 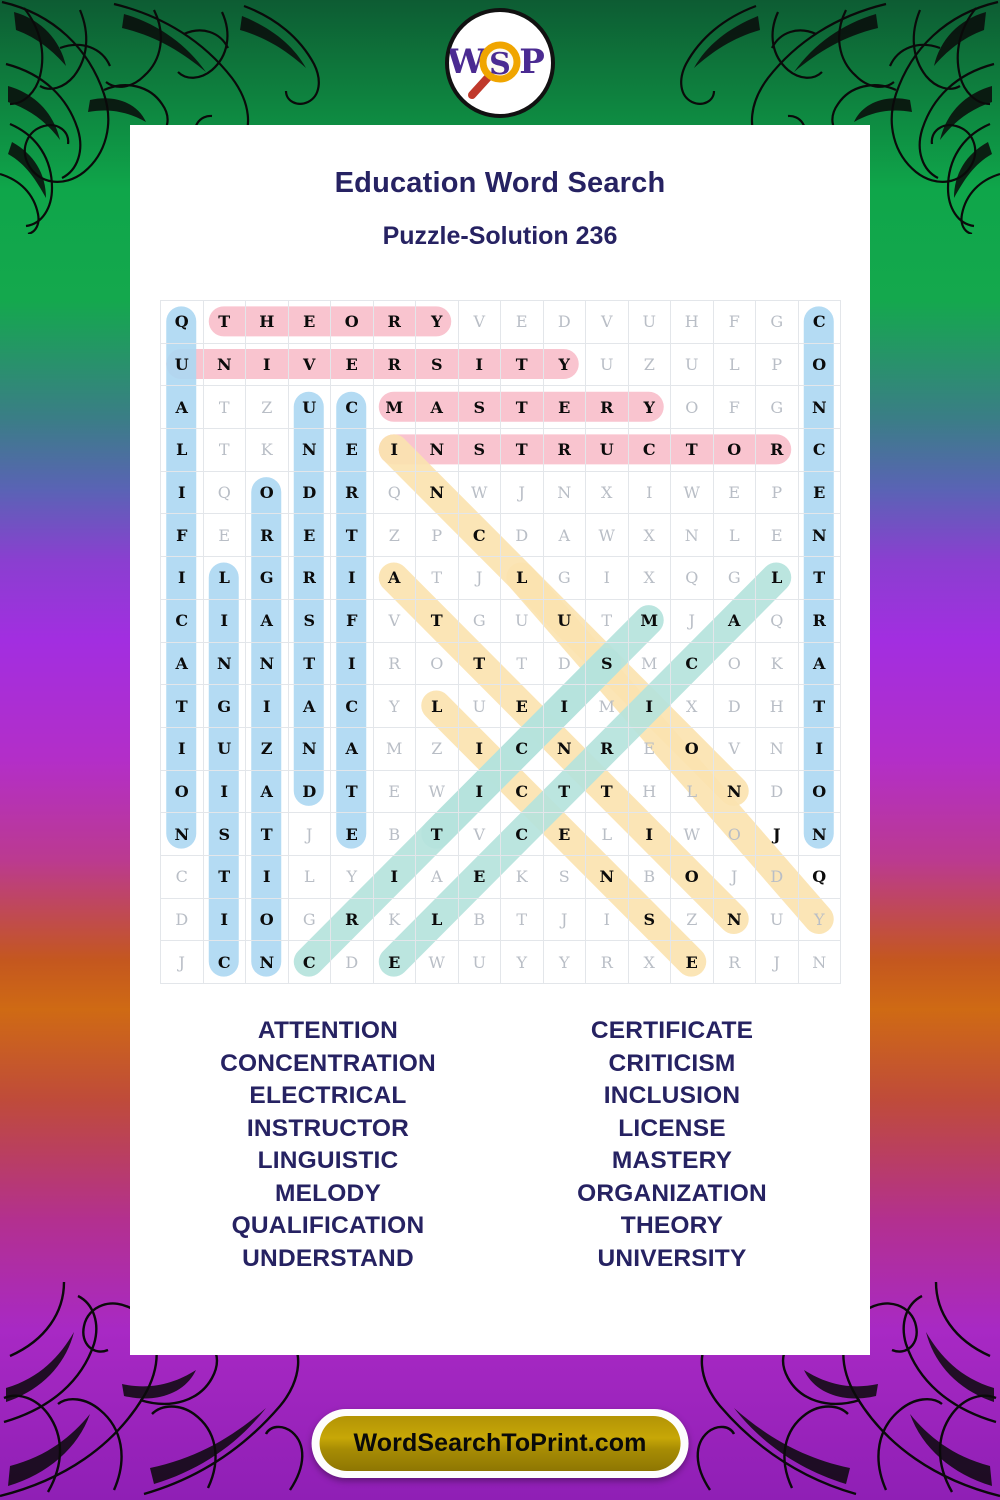 What do you see at coordinates (479, 919) in the screenshot?
I see `grid-cell: B` at bounding box center [479, 919].